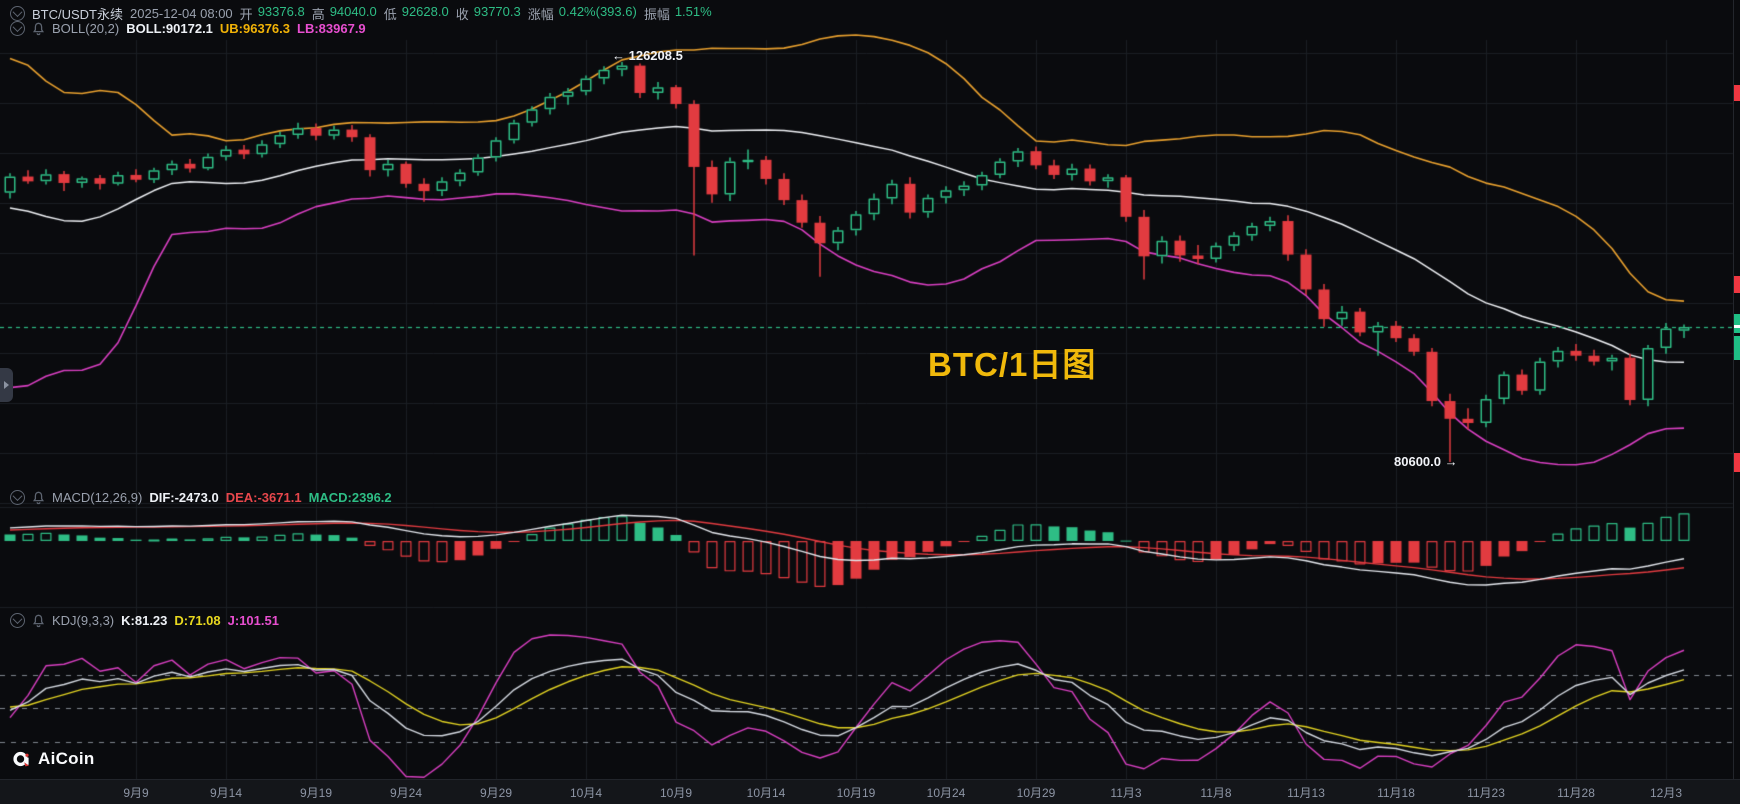  I want to click on close-value: 93770.3, so click(497, 11).